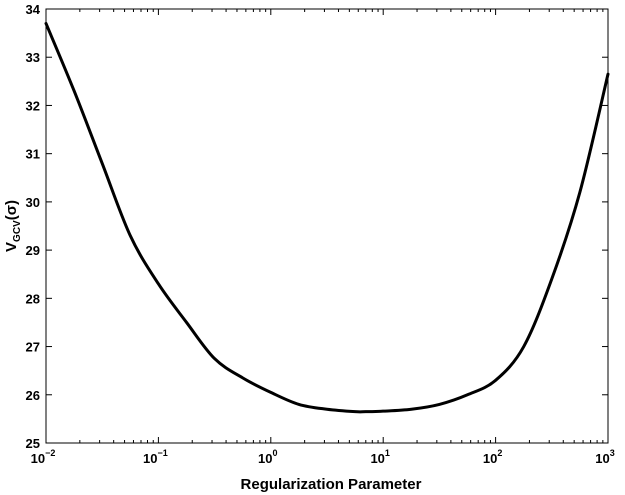 Image resolution: width=625 pixels, height=495 pixels. I want to click on x-tick-label: 10³, so click(604, 457).